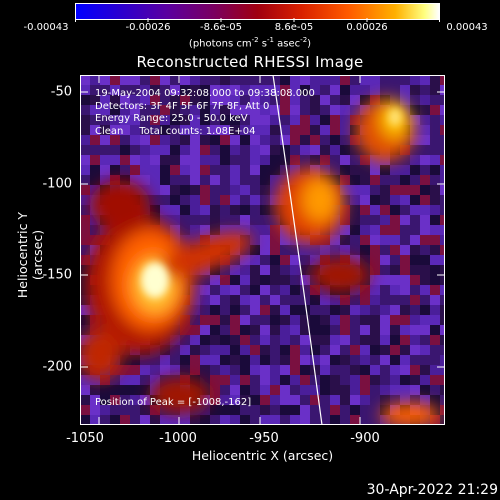 Image resolution: width=500 pixels, height=500 pixels. I want to click on colorbar-units: (photons cm-2 s-1 asec-2), so click(250, 43).